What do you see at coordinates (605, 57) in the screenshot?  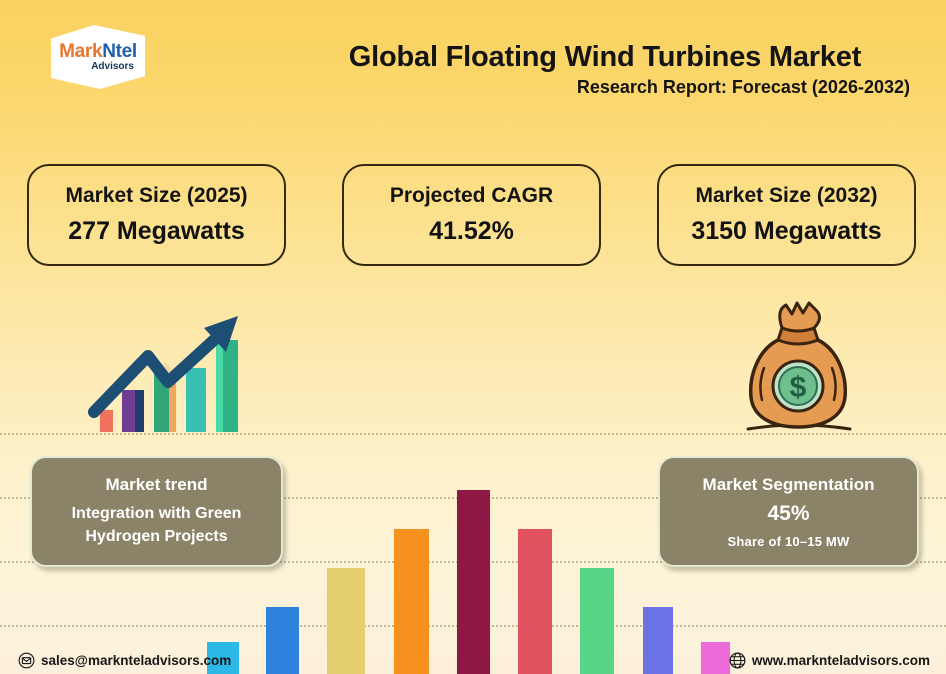 I see `page-title: Global Floating Wind Turbines Market` at bounding box center [605, 57].